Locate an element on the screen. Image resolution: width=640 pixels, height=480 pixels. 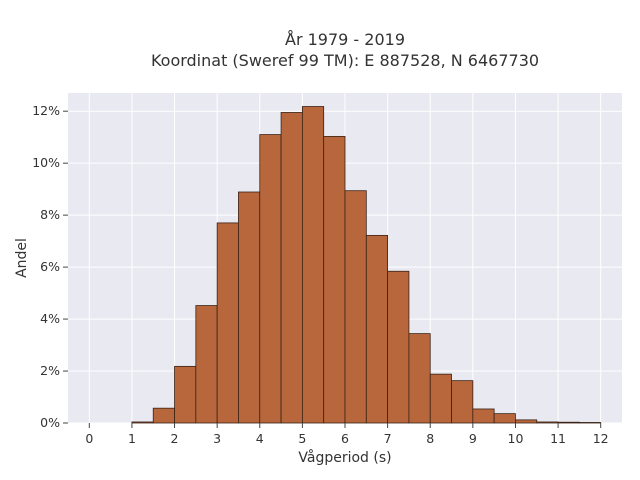
y-tick-label: 12% is located at coordinates (46, 110).